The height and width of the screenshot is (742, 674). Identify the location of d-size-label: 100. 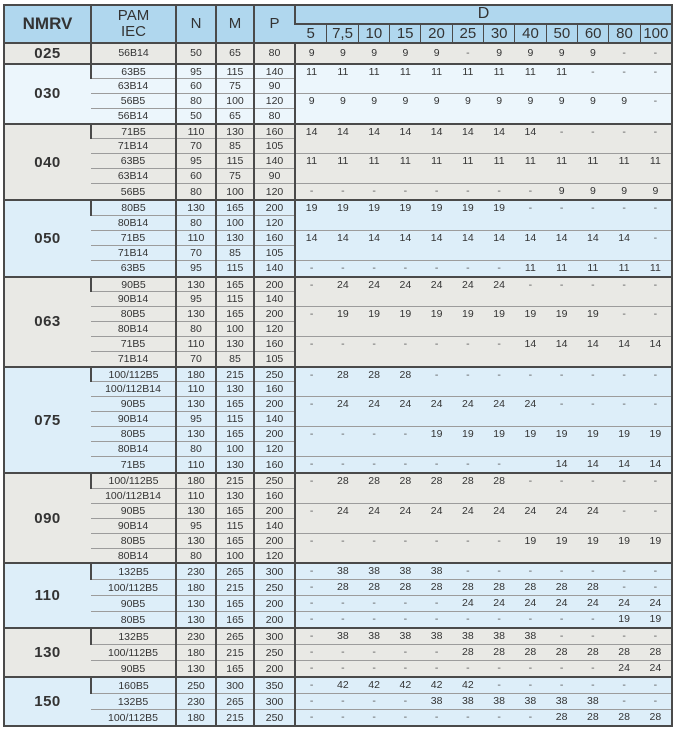
(655, 33).